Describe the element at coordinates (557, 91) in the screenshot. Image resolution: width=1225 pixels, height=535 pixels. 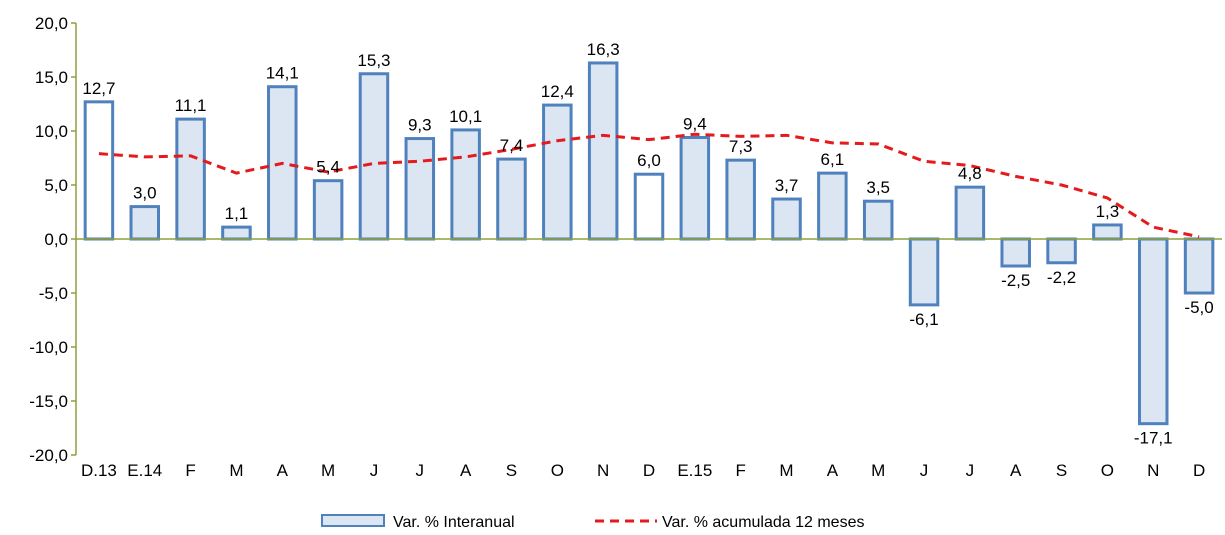
I see `data-label: 12,4` at that location.